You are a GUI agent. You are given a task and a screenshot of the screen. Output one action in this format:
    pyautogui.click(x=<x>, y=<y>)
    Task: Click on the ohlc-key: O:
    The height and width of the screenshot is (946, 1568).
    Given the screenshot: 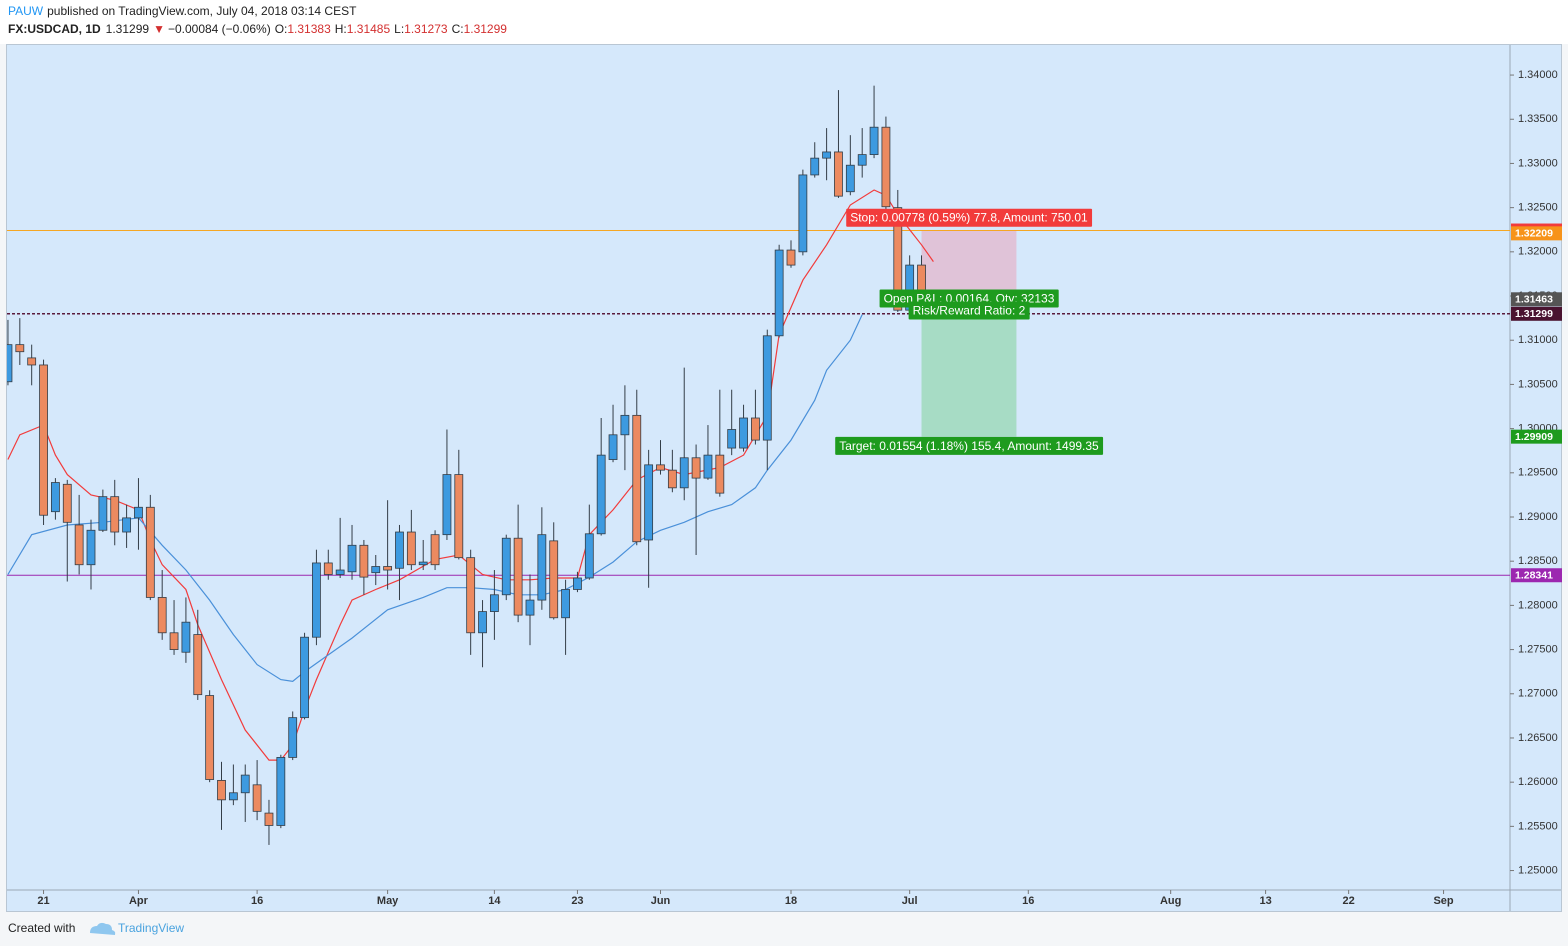 What is the action you would take?
    pyautogui.click(x=281, y=29)
    